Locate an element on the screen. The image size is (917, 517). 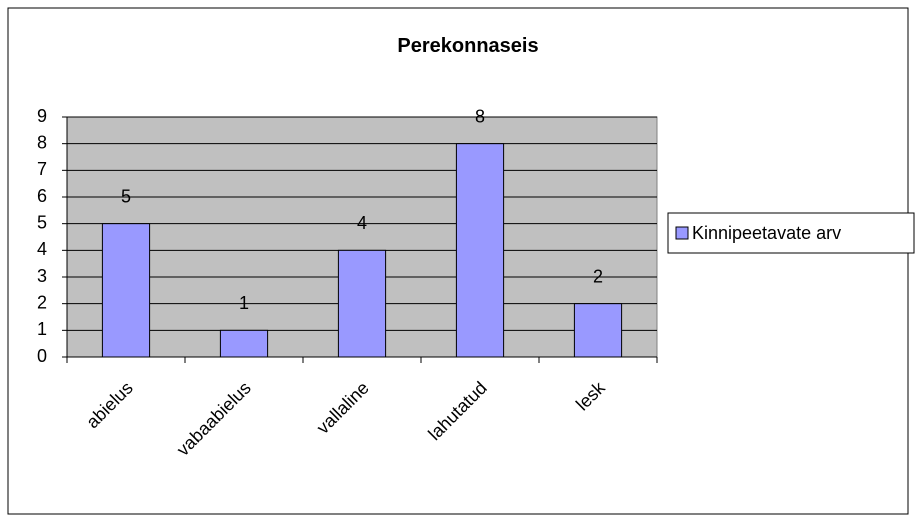
data-label: 8 is located at coordinates (480, 116).